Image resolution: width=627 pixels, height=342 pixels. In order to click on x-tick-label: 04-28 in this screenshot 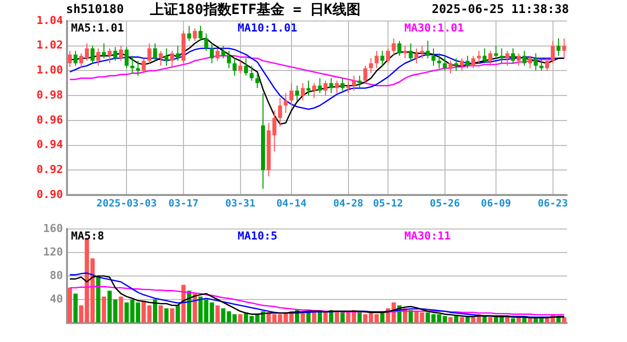, I will do `click(348, 204)`.